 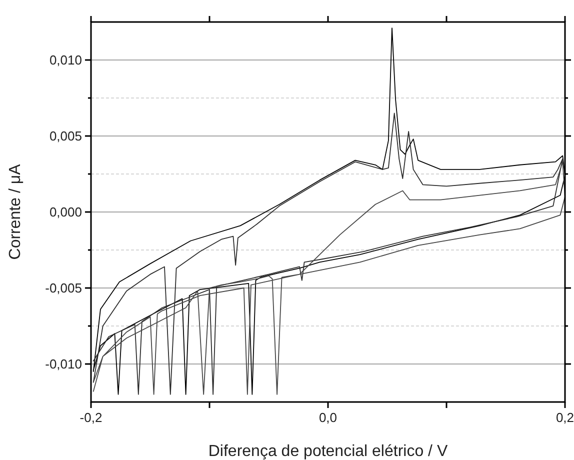 What do you see at coordinates (15, 212) in the screenshot?
I see `y-axis-title: Corrente / μA` at bounding box center [15, 212].